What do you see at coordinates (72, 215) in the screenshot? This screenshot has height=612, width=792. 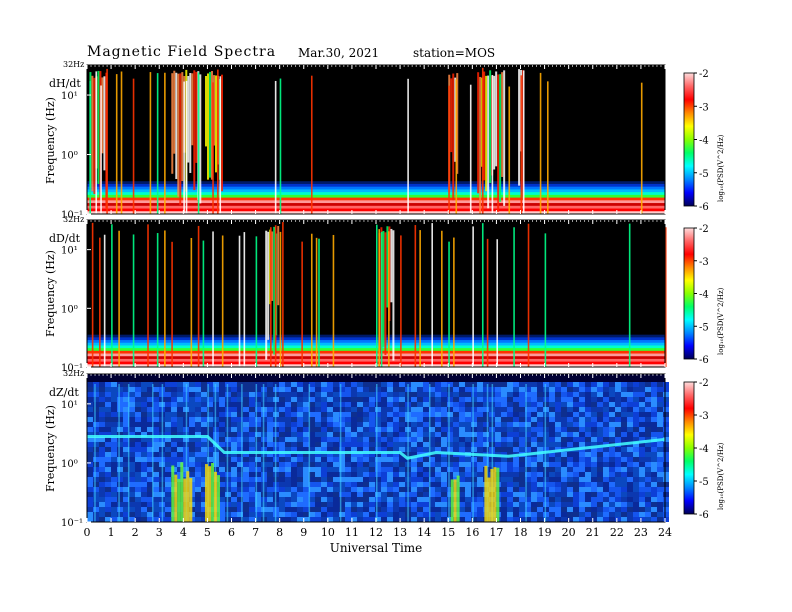 I see `y-tick-label: 10⁻¹` at bounding box center [72, 215].